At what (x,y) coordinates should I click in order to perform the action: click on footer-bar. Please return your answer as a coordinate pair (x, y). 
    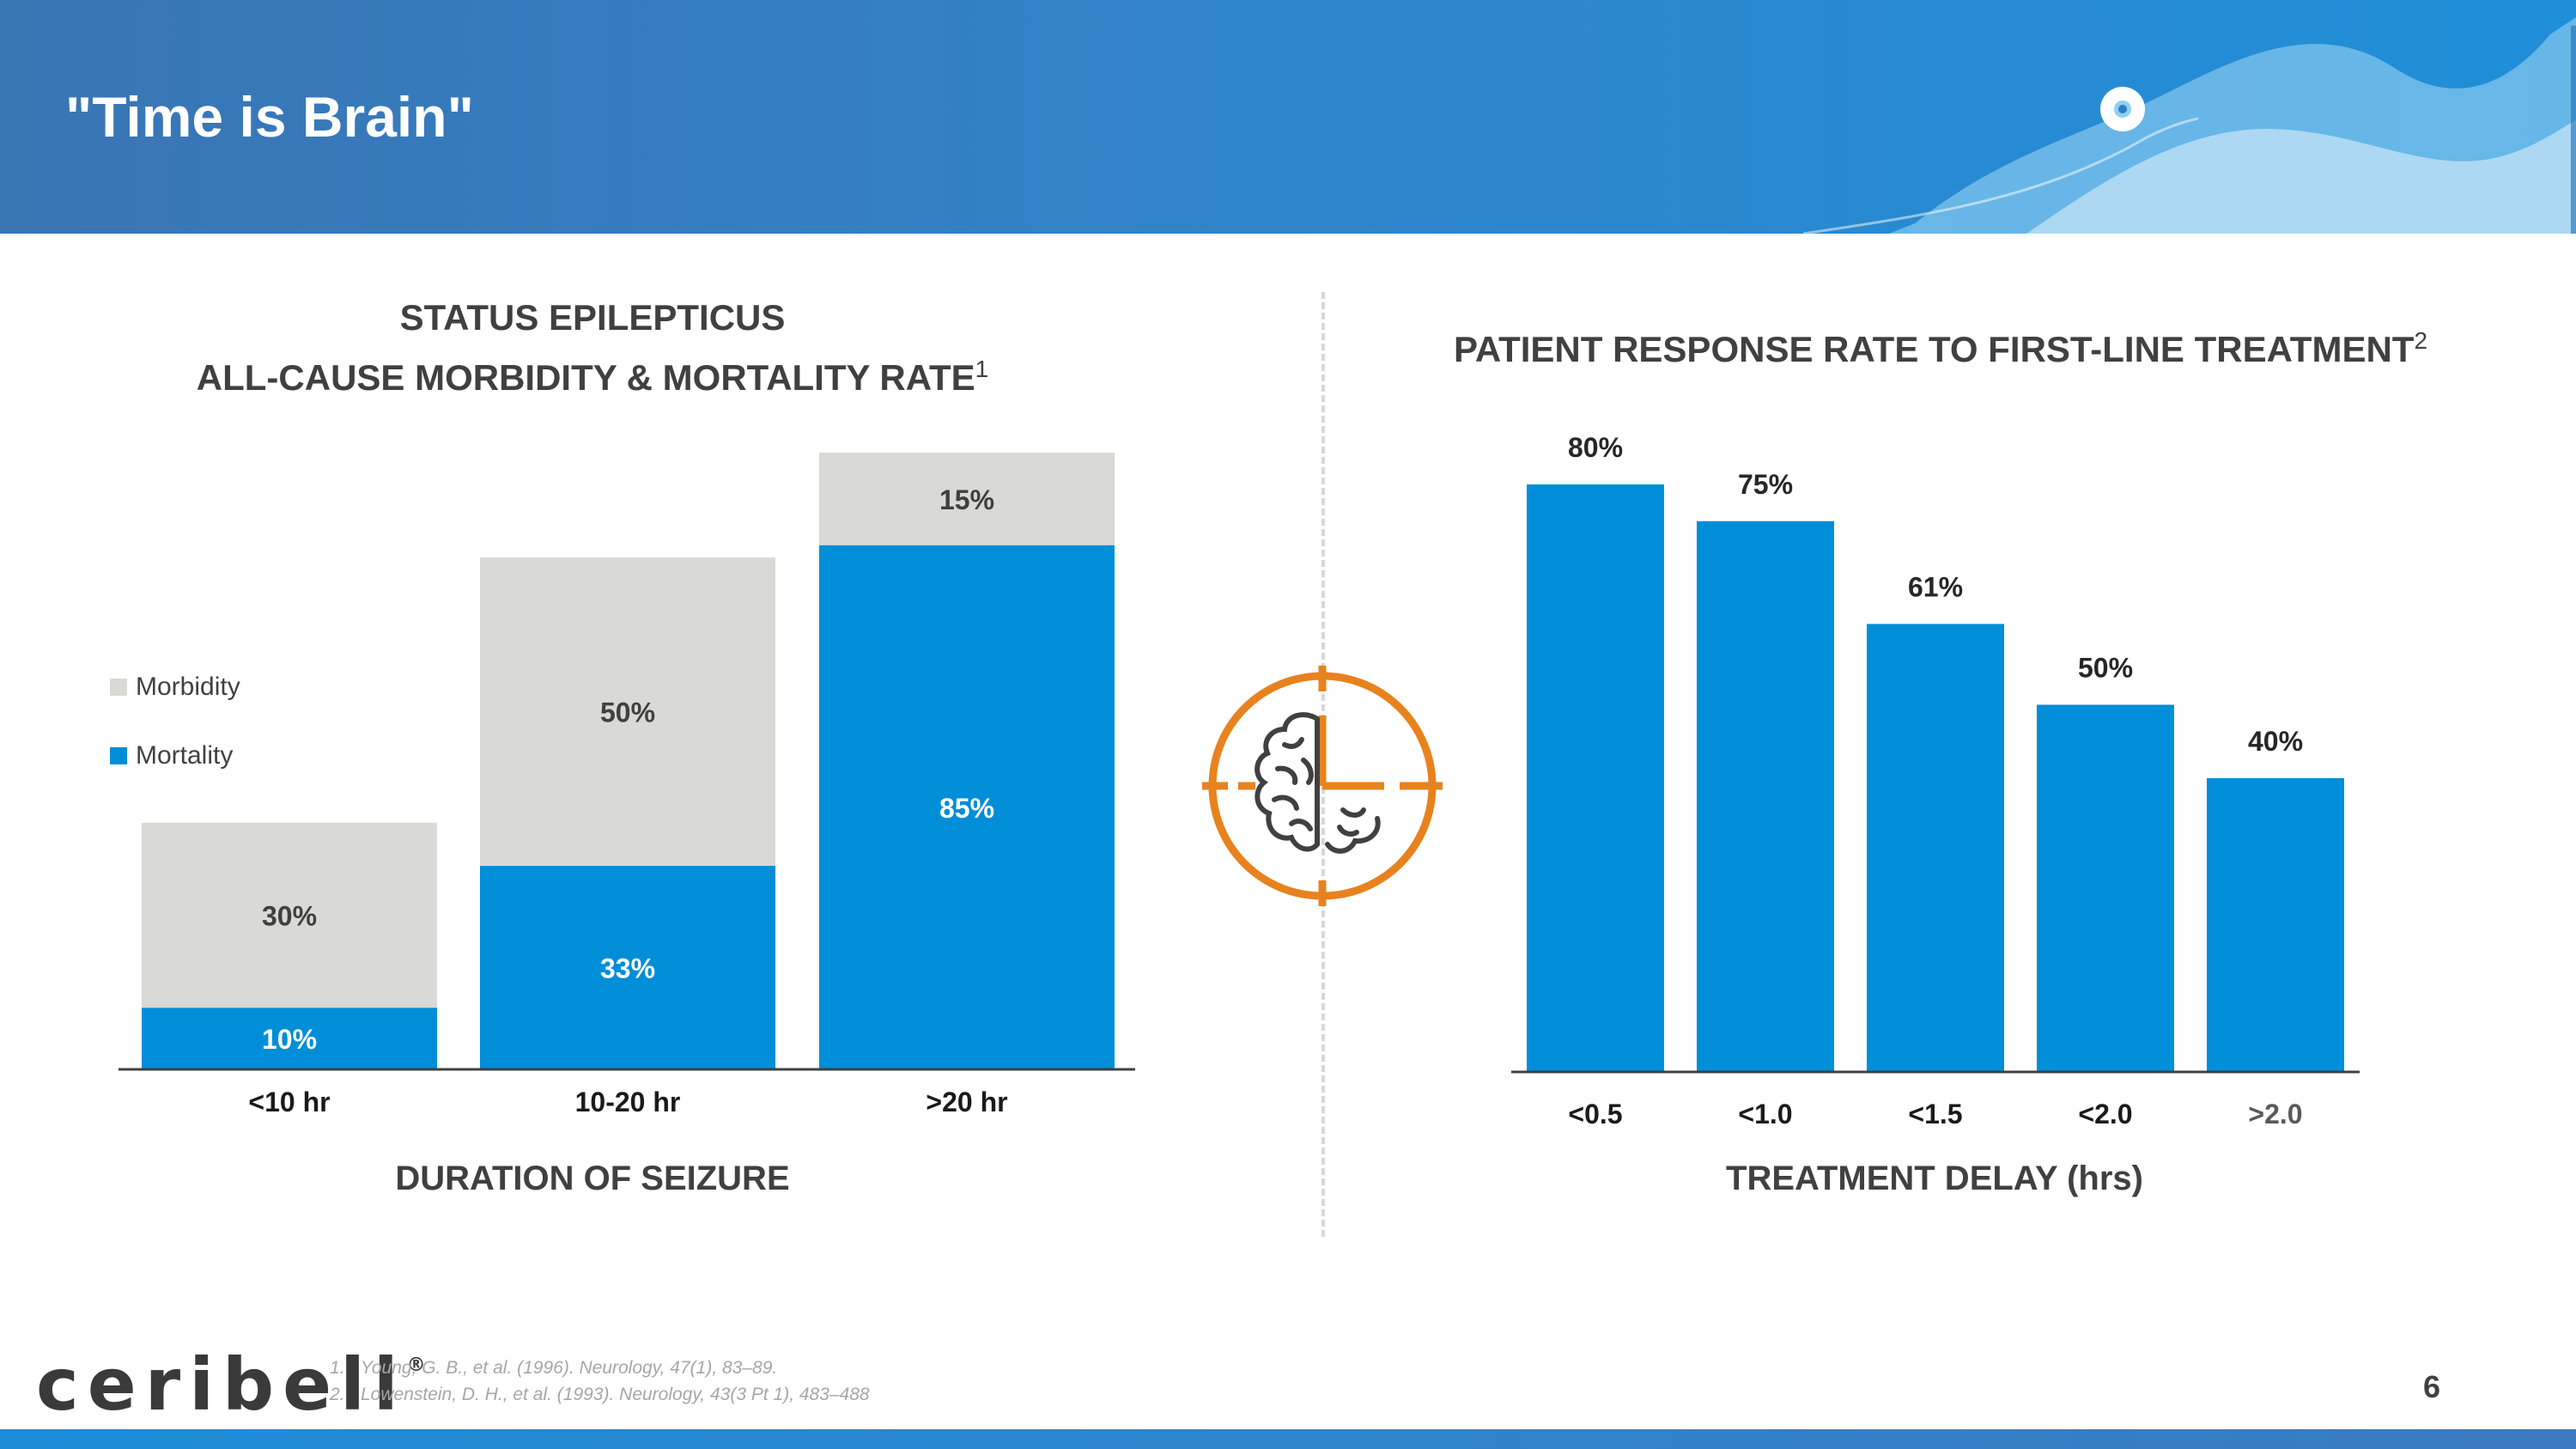
    Looking at the image, I should click on (1288, 1439).